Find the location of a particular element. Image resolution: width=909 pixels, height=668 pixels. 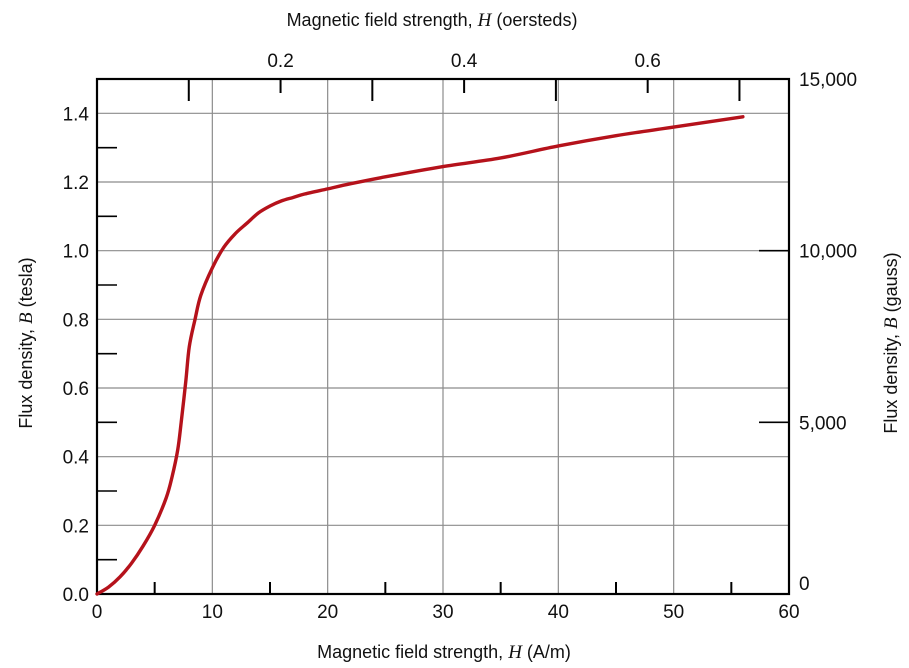

x-axis-title: Magnetic field strength, H (A/m) is located at coordinates (444, 652).